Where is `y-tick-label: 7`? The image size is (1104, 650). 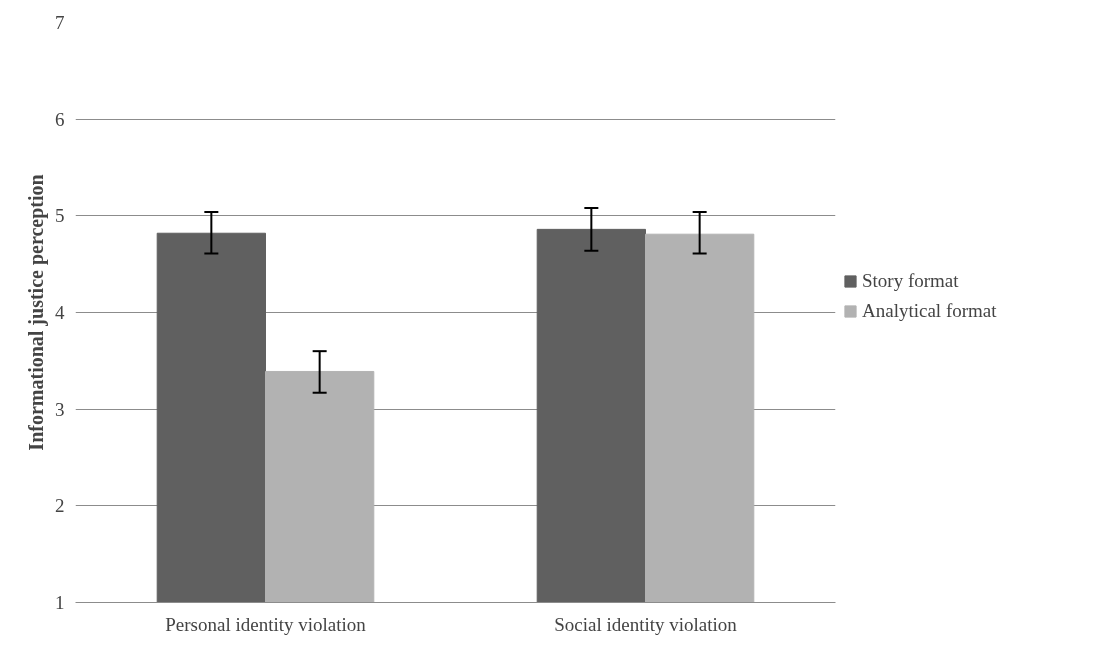 y-tick-label: 7 is located at coordinates (60, 22).